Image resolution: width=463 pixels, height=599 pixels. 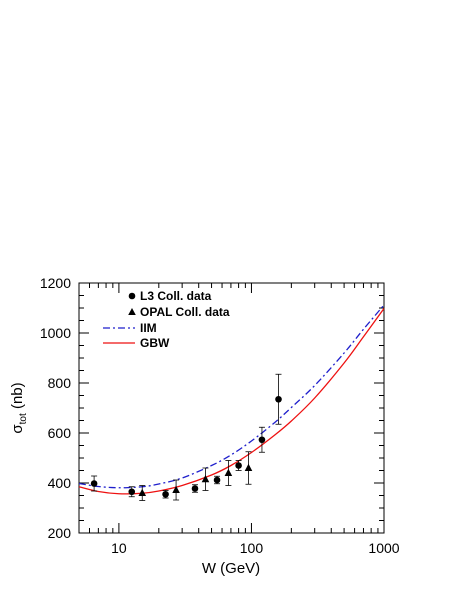 What do you see at coordinates (176, 296) in the screenshot?
I see `legend-label-0: L3 Coll. data` at bounding box center [176, 296].